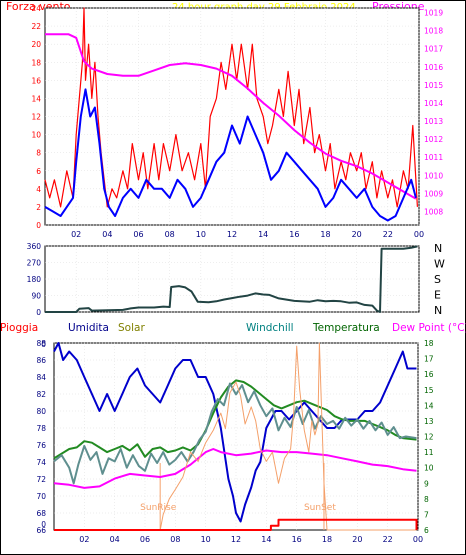 The image size is (466, 555). What do you see at coordinates (38, 207) in the screenshot?
I see `y-left-tick-label: 2` at bounding box center [38, 207].